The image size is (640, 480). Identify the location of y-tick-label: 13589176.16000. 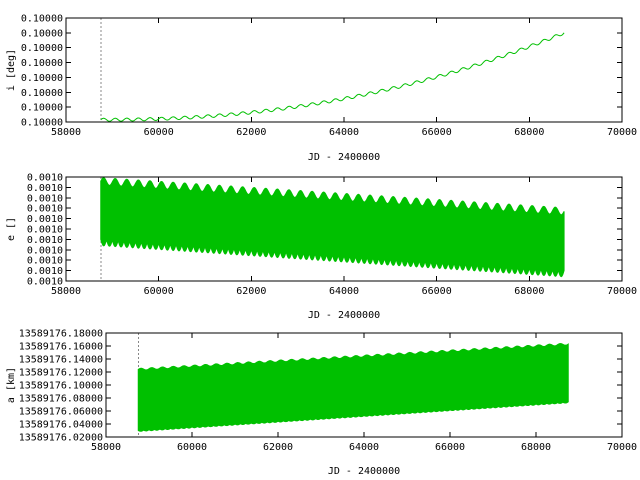
(61, 347).